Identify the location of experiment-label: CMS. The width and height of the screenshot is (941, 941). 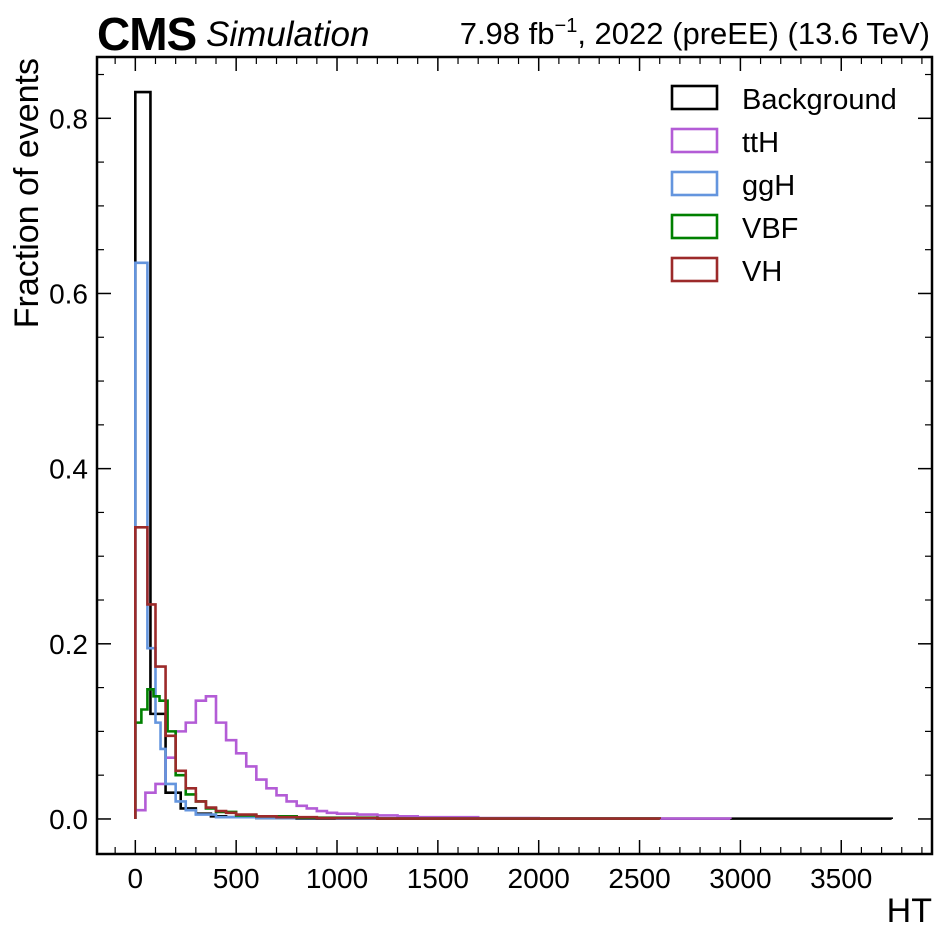
(146, 34).